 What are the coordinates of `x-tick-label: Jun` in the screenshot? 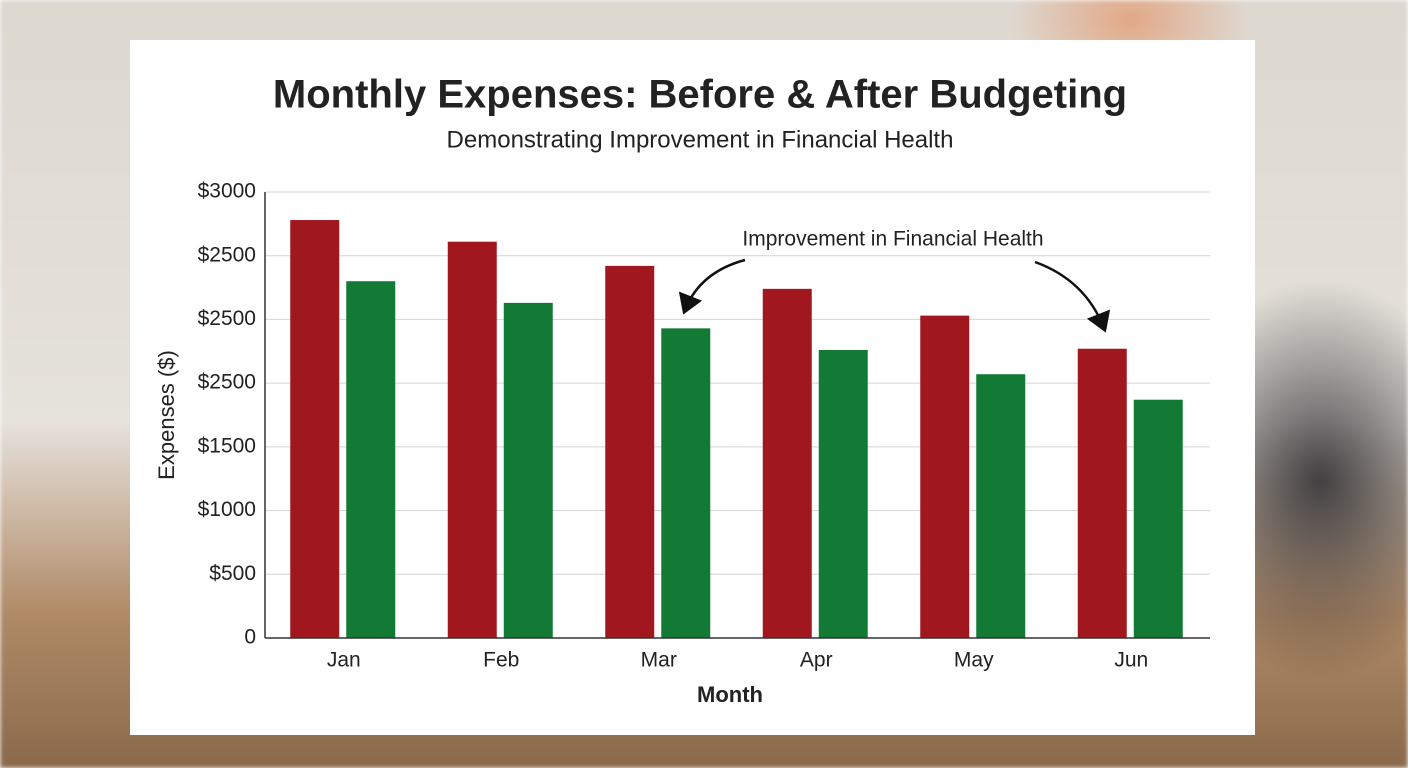 It's located at (1131, 660).